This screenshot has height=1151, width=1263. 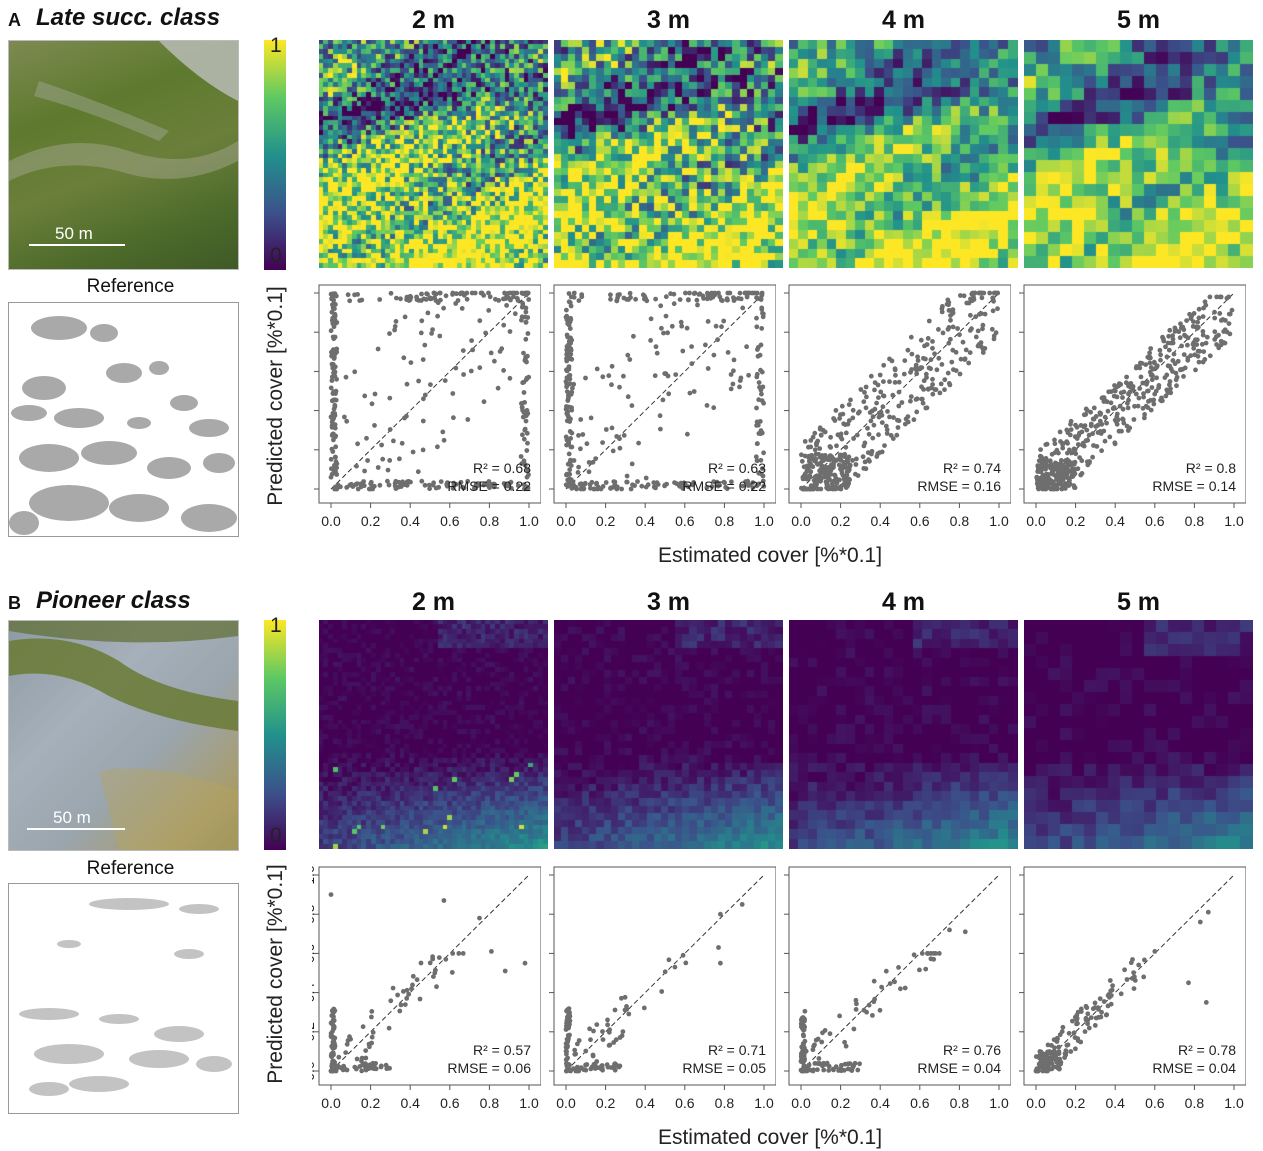 What do you see at coordinates (314, 1032) in the screenshot?
I see `y-tick-label: 0.2` at bounding box center [314, 1032].